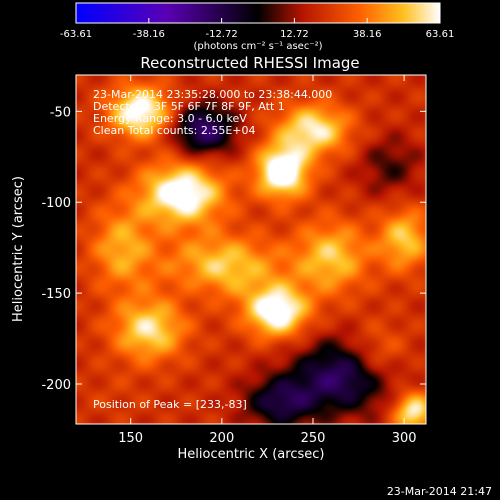 The height and width of the screenshot is (500, 500). Describe the element at coordinates (174, 130) in the screenshot. I see `annotation-clean-counts: Clean Total counts: 2.55E+04` at that location.